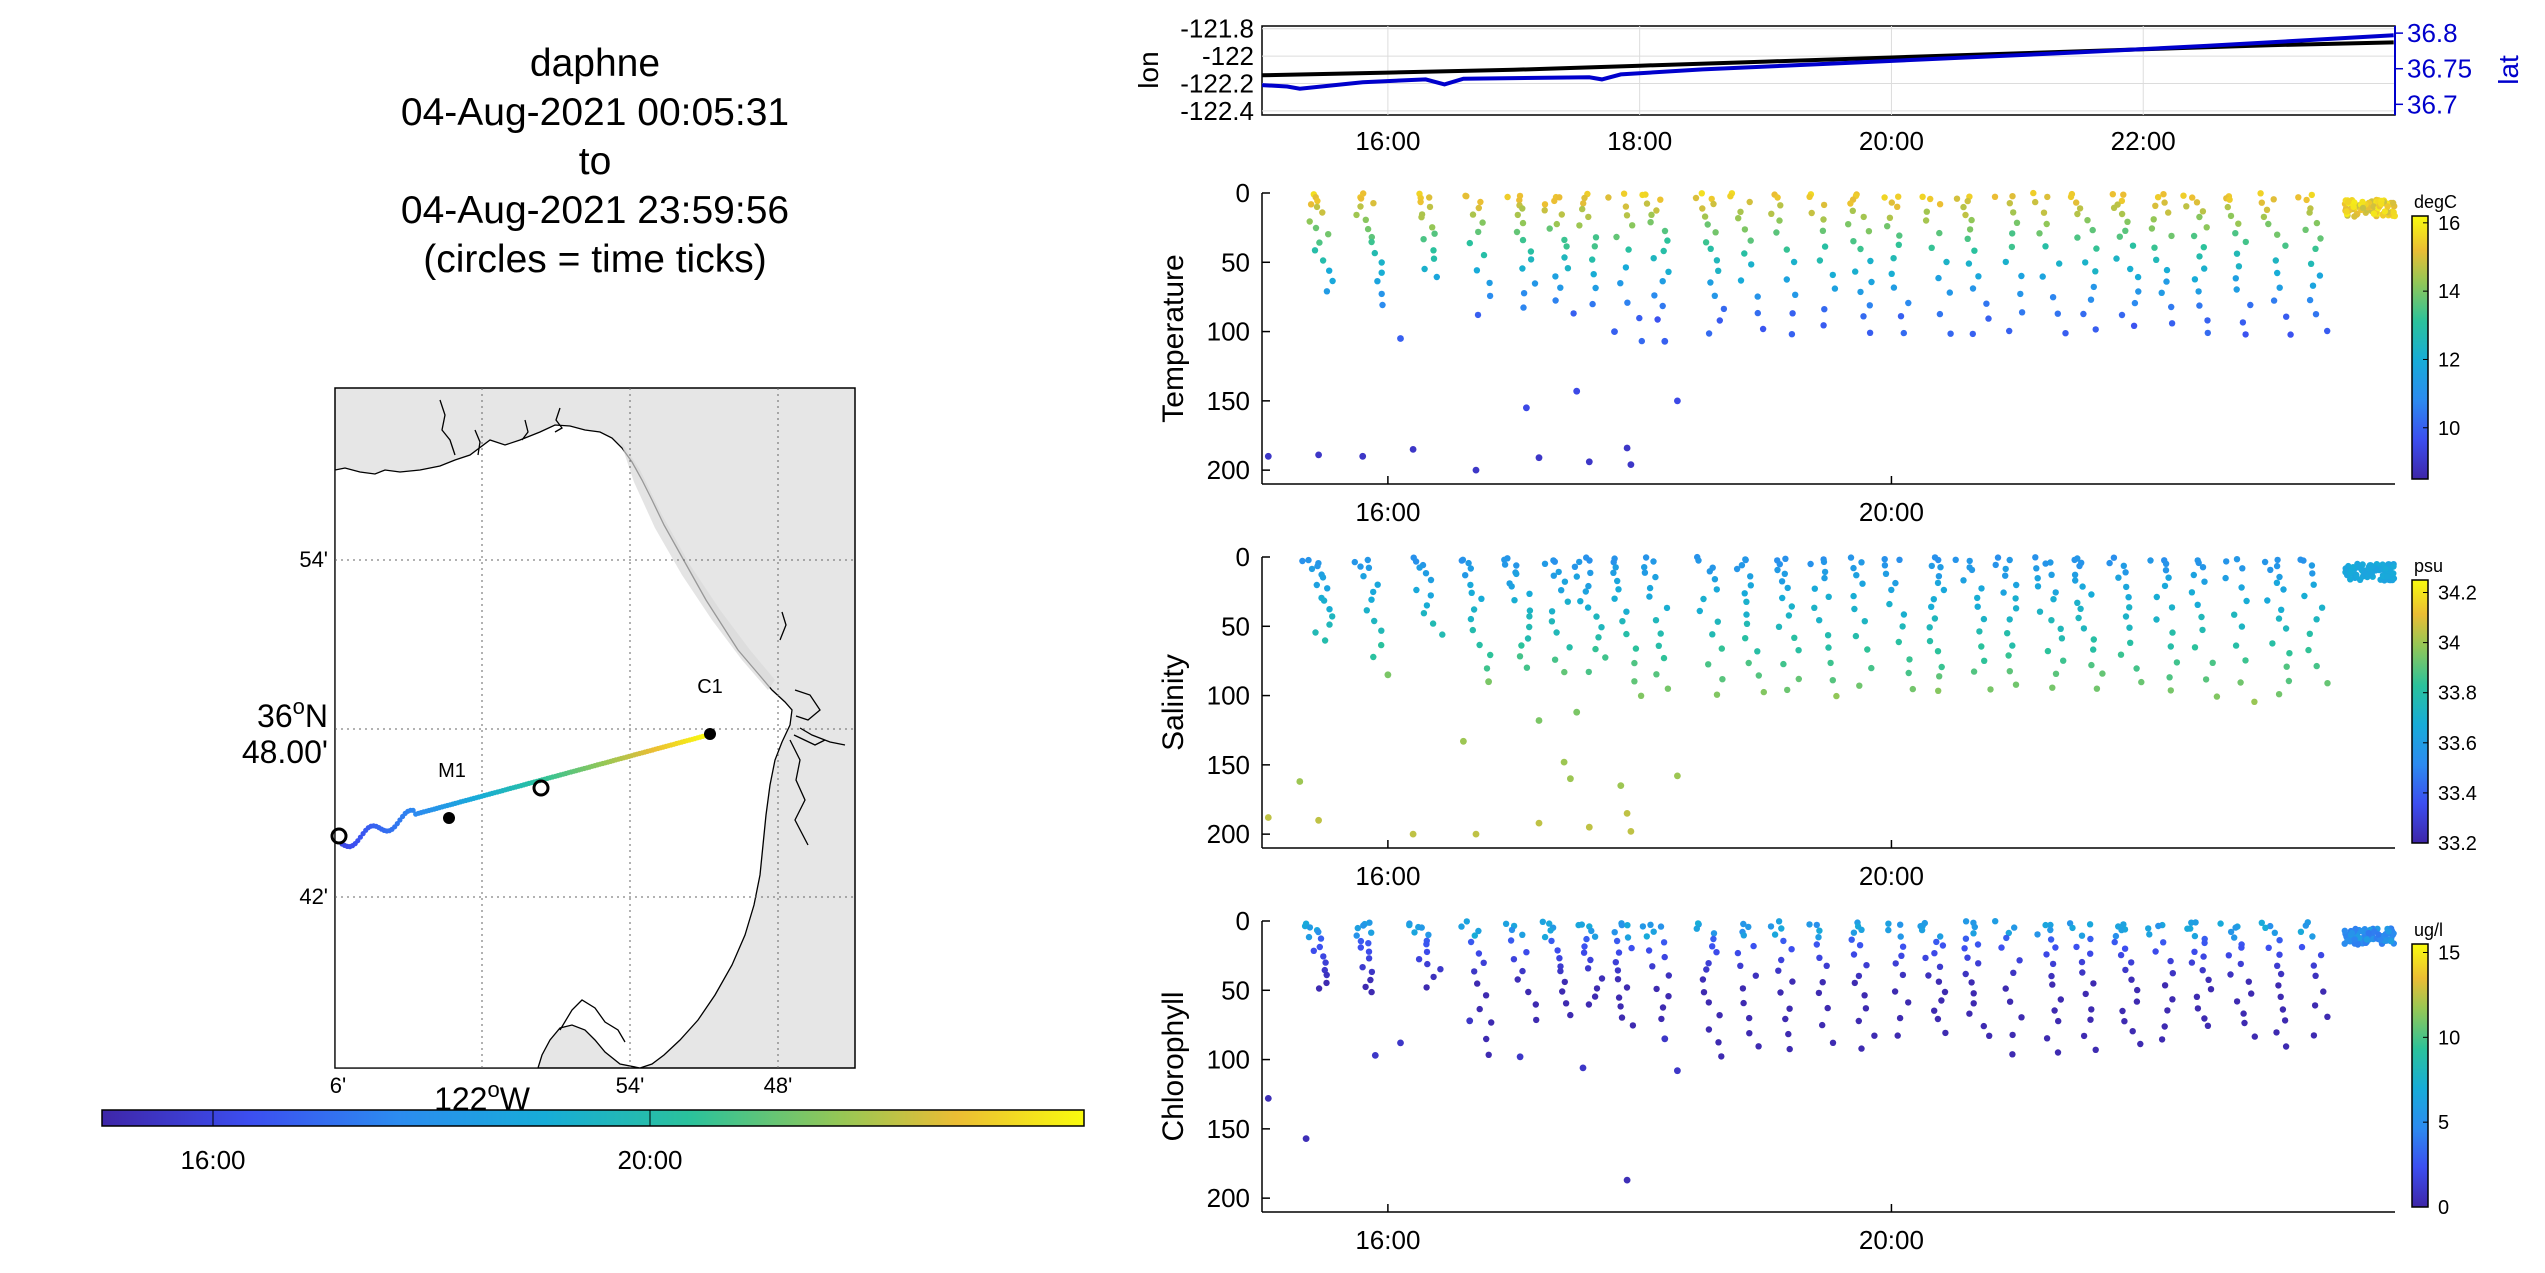  What do you see at coordinates (2420, 347) in the screenshot?
I see `temperature-colorbar` at bounding box center [2420, 347].